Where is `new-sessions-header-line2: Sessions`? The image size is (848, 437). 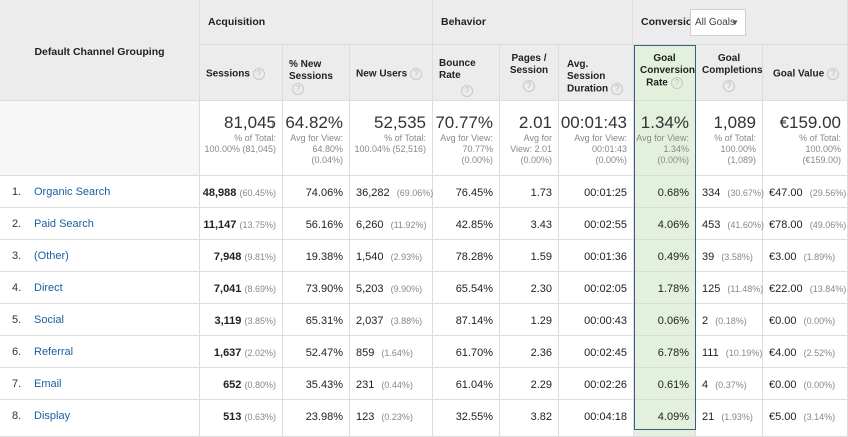
new-sessions-header-line2: Sessions is located at coordinates (311, 76).